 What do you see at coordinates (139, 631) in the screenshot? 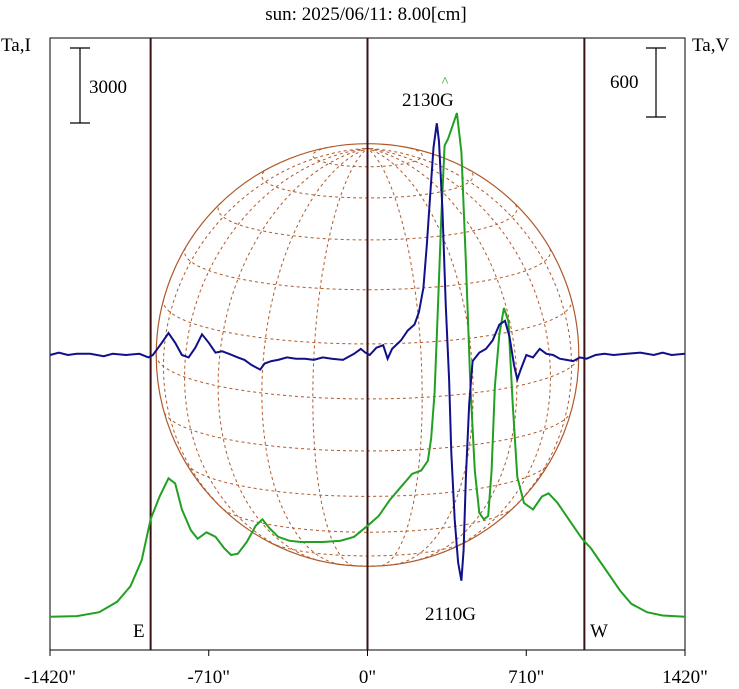
I see `east-label: E` at bounding box center [139, 631].